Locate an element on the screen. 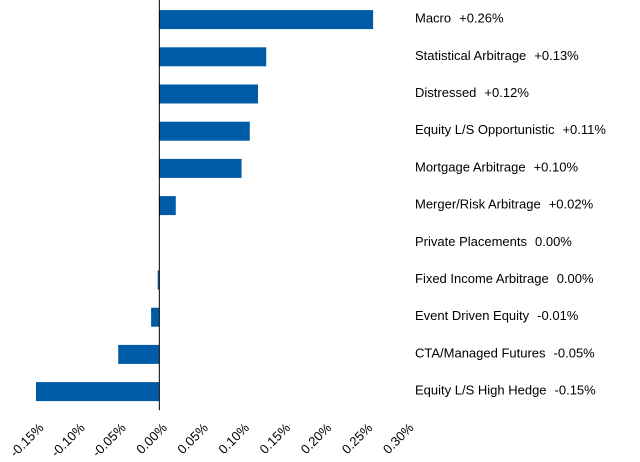 This screenshot has height=462, width=640. bar-label: Mortgage Arbitrage +0.10% is located at coordinates (496, 167).